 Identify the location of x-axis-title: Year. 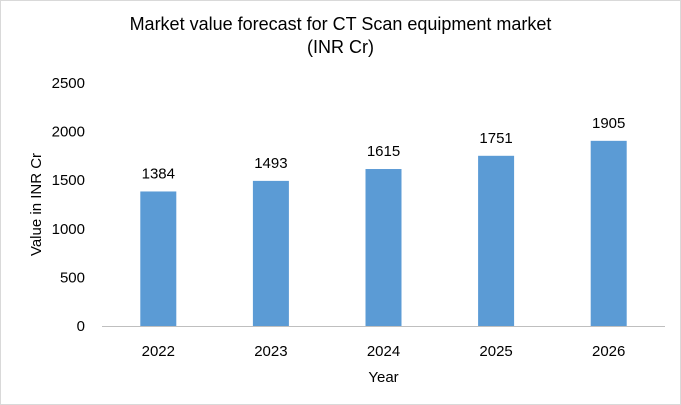
(383, 377).